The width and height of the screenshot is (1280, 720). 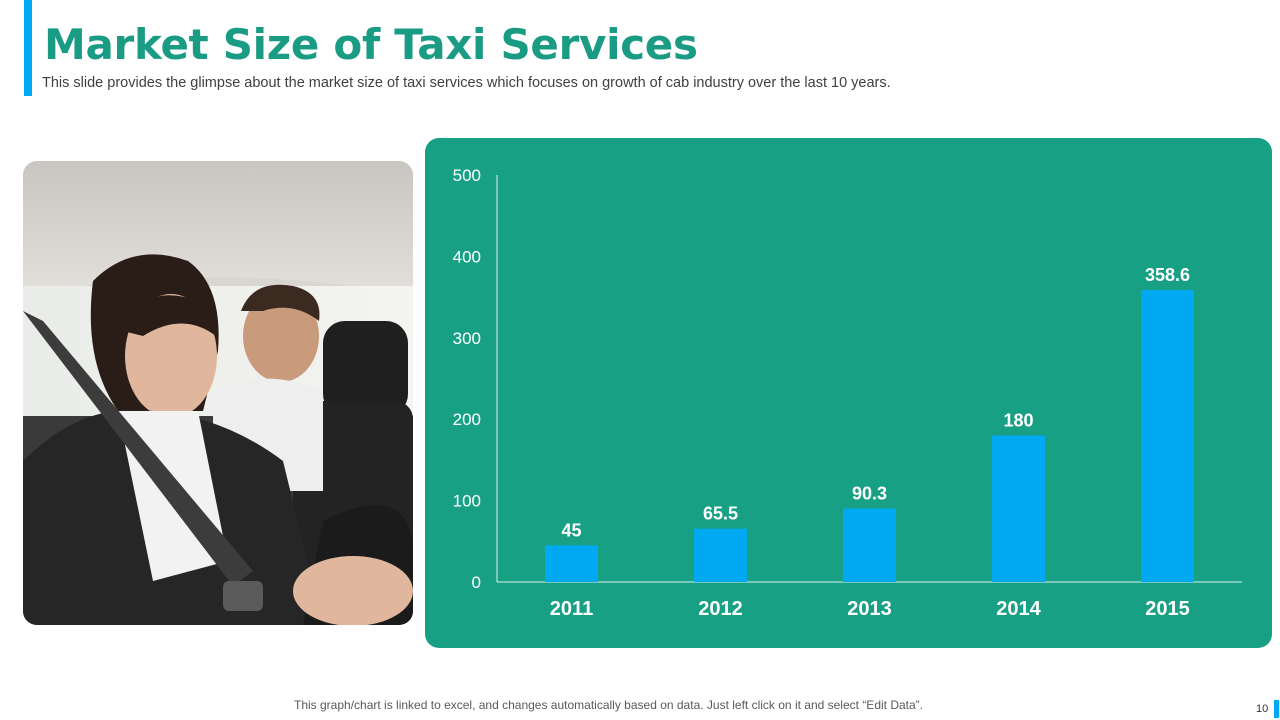 I want to click on x-tick-label: 2013, so click(x=869, y=609).